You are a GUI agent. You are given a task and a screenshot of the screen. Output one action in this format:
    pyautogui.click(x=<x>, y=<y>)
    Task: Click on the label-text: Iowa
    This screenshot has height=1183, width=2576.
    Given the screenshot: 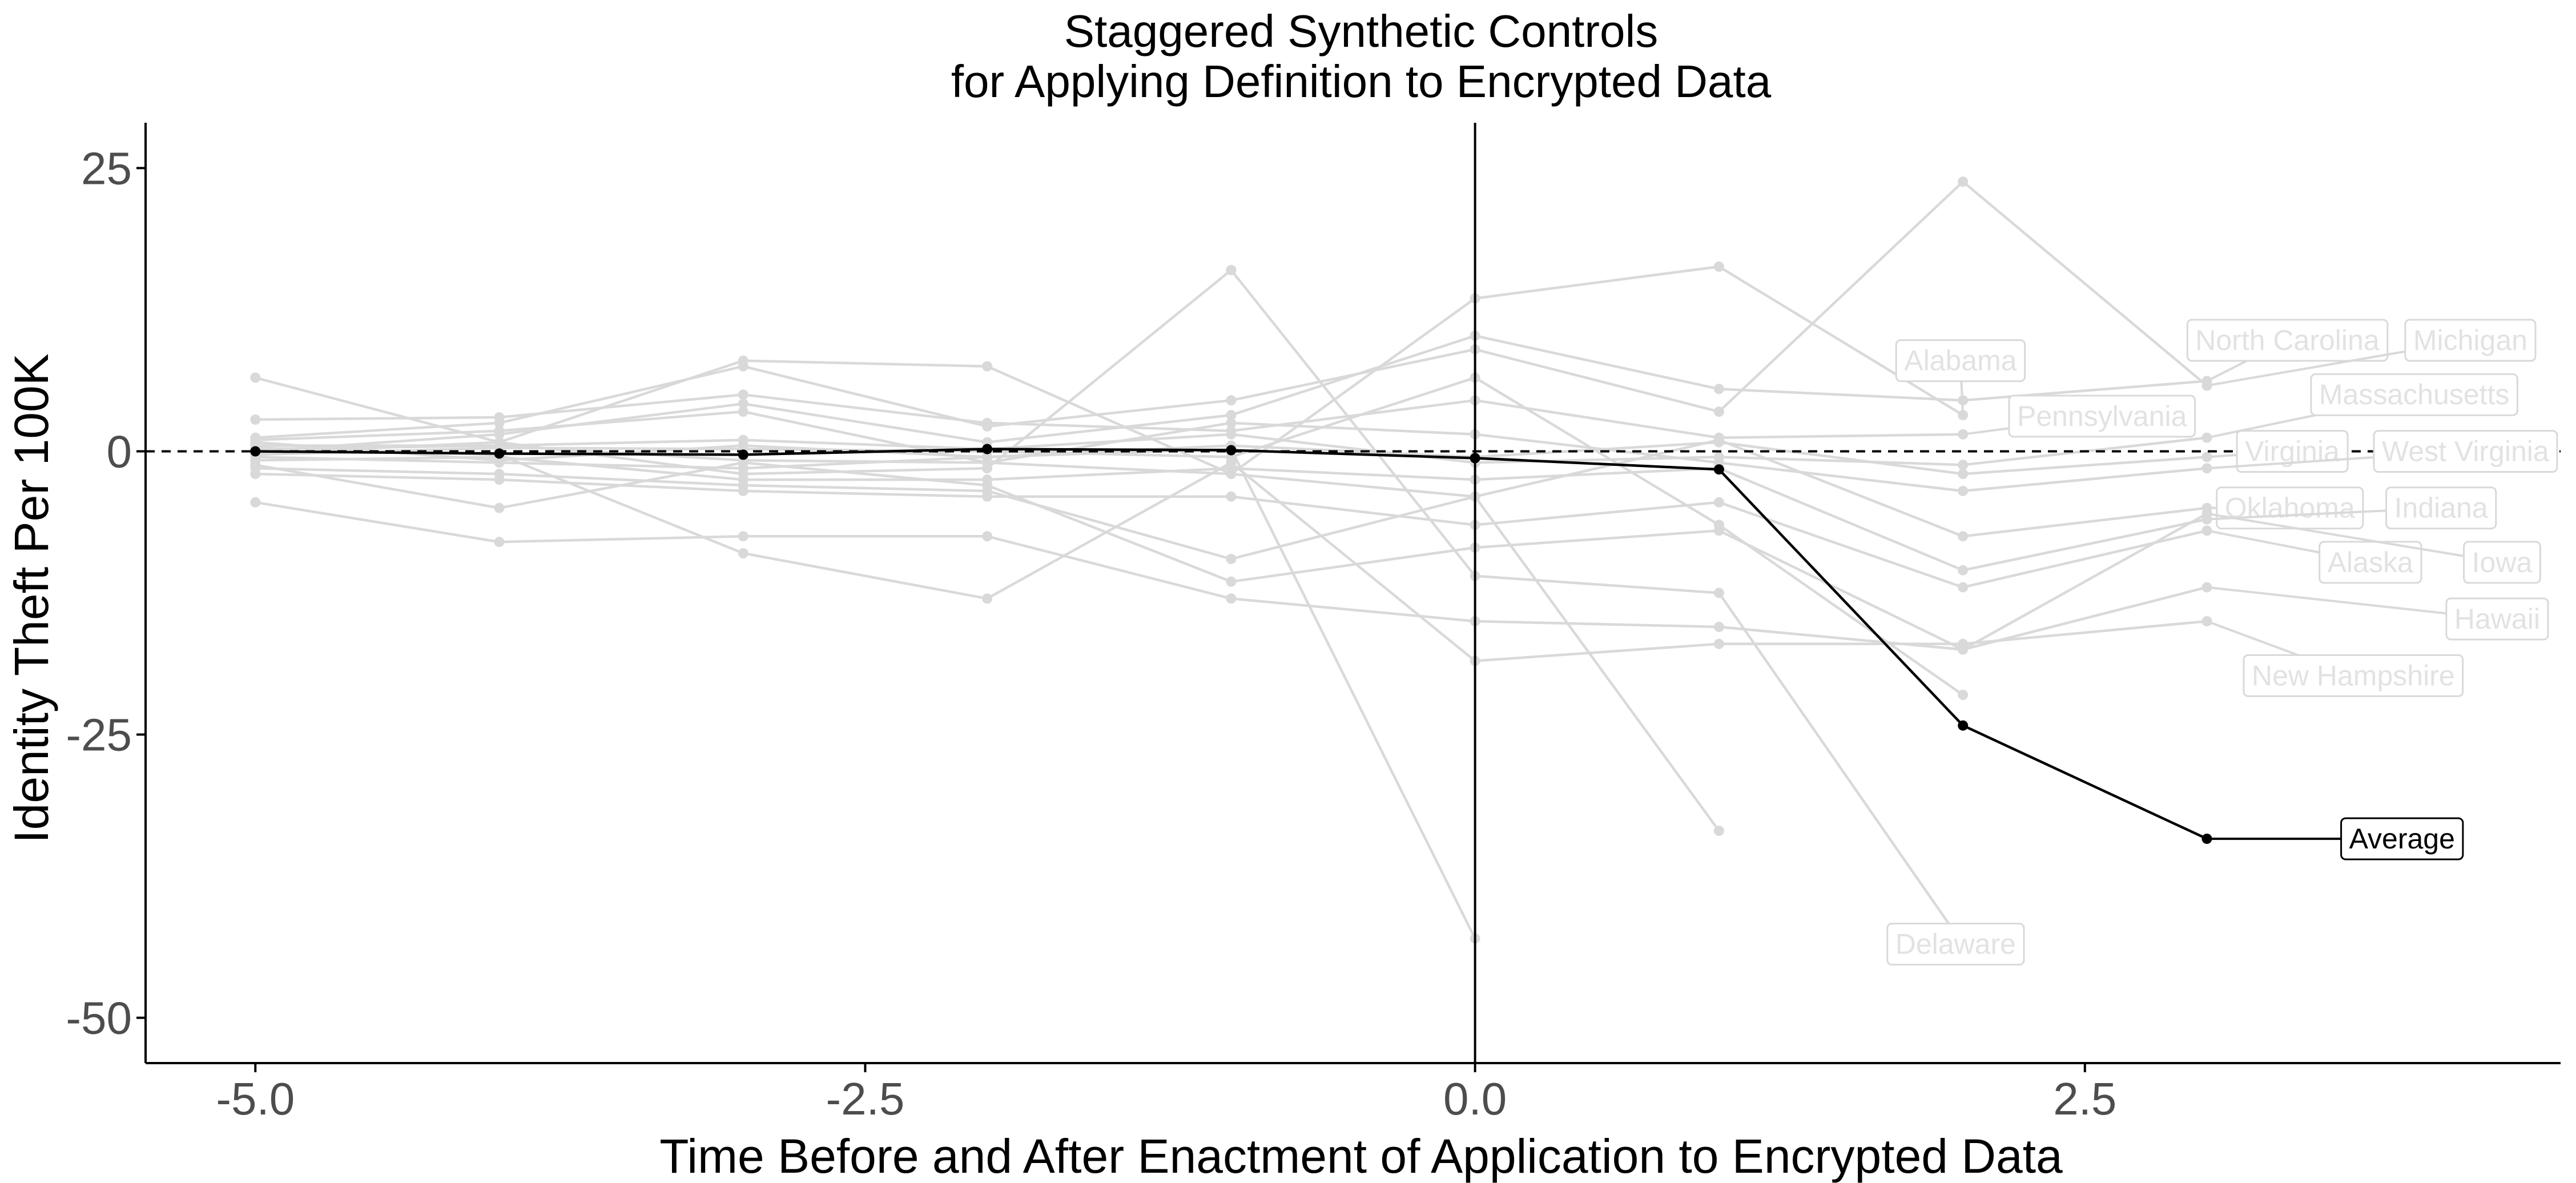 What is the action you would take?
    pyautogui.click(x=2502, y=562)
    